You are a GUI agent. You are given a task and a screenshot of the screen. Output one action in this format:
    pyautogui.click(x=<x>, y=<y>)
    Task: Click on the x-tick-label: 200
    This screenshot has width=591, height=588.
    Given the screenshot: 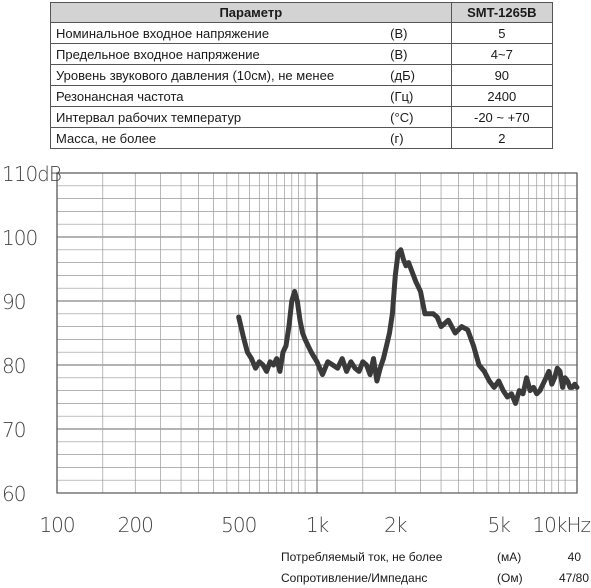 What is the action you would take?
    pyautogui.click(x=135, y=525)
    